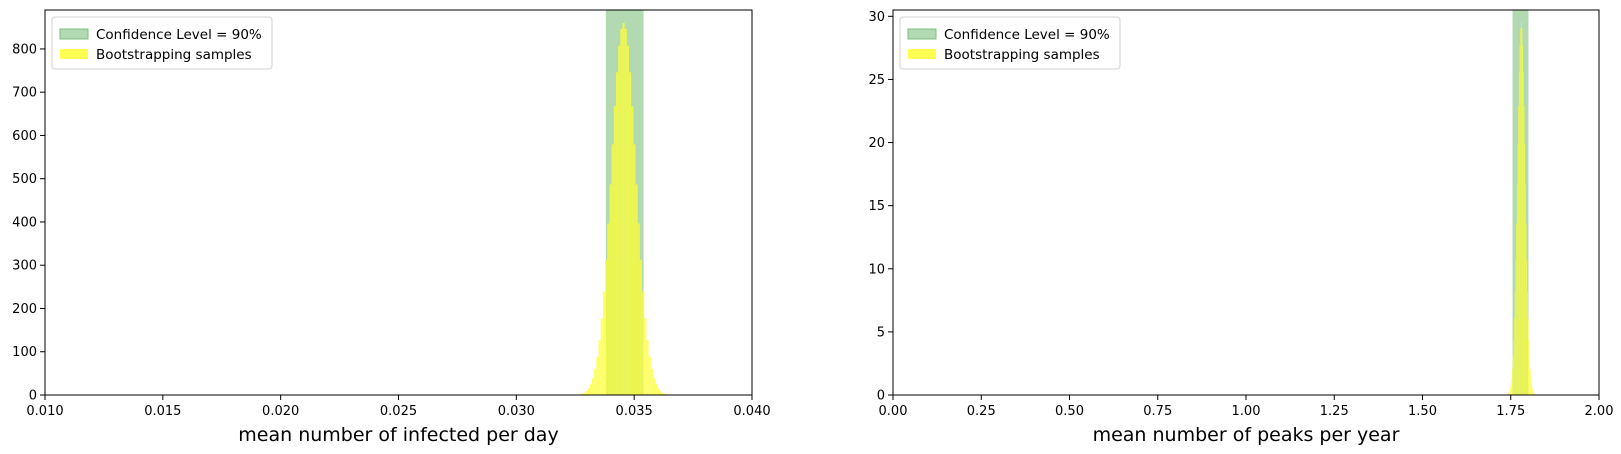 This screenshot has height=454, width=1621. What do you see at coordinates (1334, 411) in the screenshot?
I see `x-tick-label: 1.25` at bounding box center [1334, 411].